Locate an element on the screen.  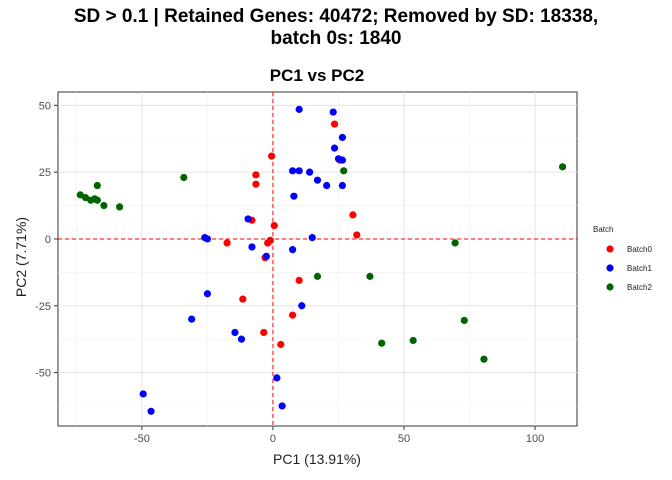
legend-key-batch2 is located at coordinates (610, 287).